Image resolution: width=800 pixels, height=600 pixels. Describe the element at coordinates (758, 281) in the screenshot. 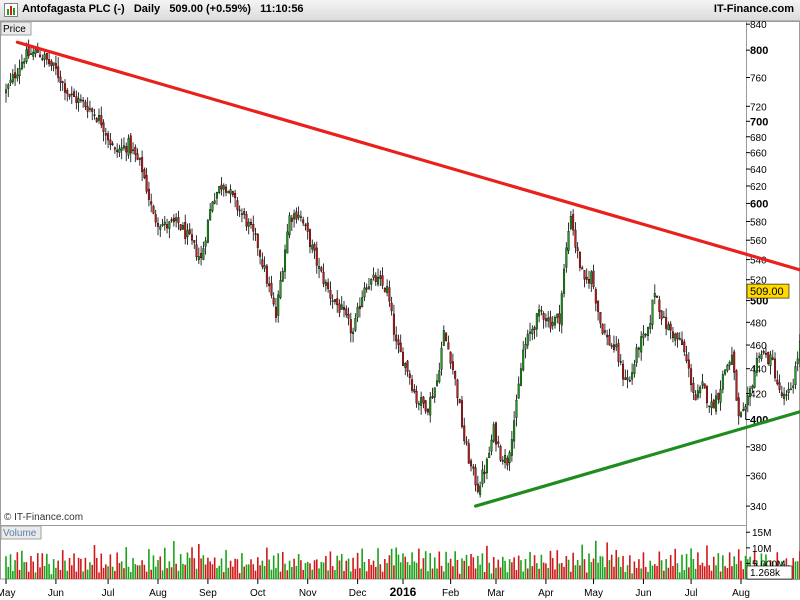

I see `y-tick-label: 520` at that location.